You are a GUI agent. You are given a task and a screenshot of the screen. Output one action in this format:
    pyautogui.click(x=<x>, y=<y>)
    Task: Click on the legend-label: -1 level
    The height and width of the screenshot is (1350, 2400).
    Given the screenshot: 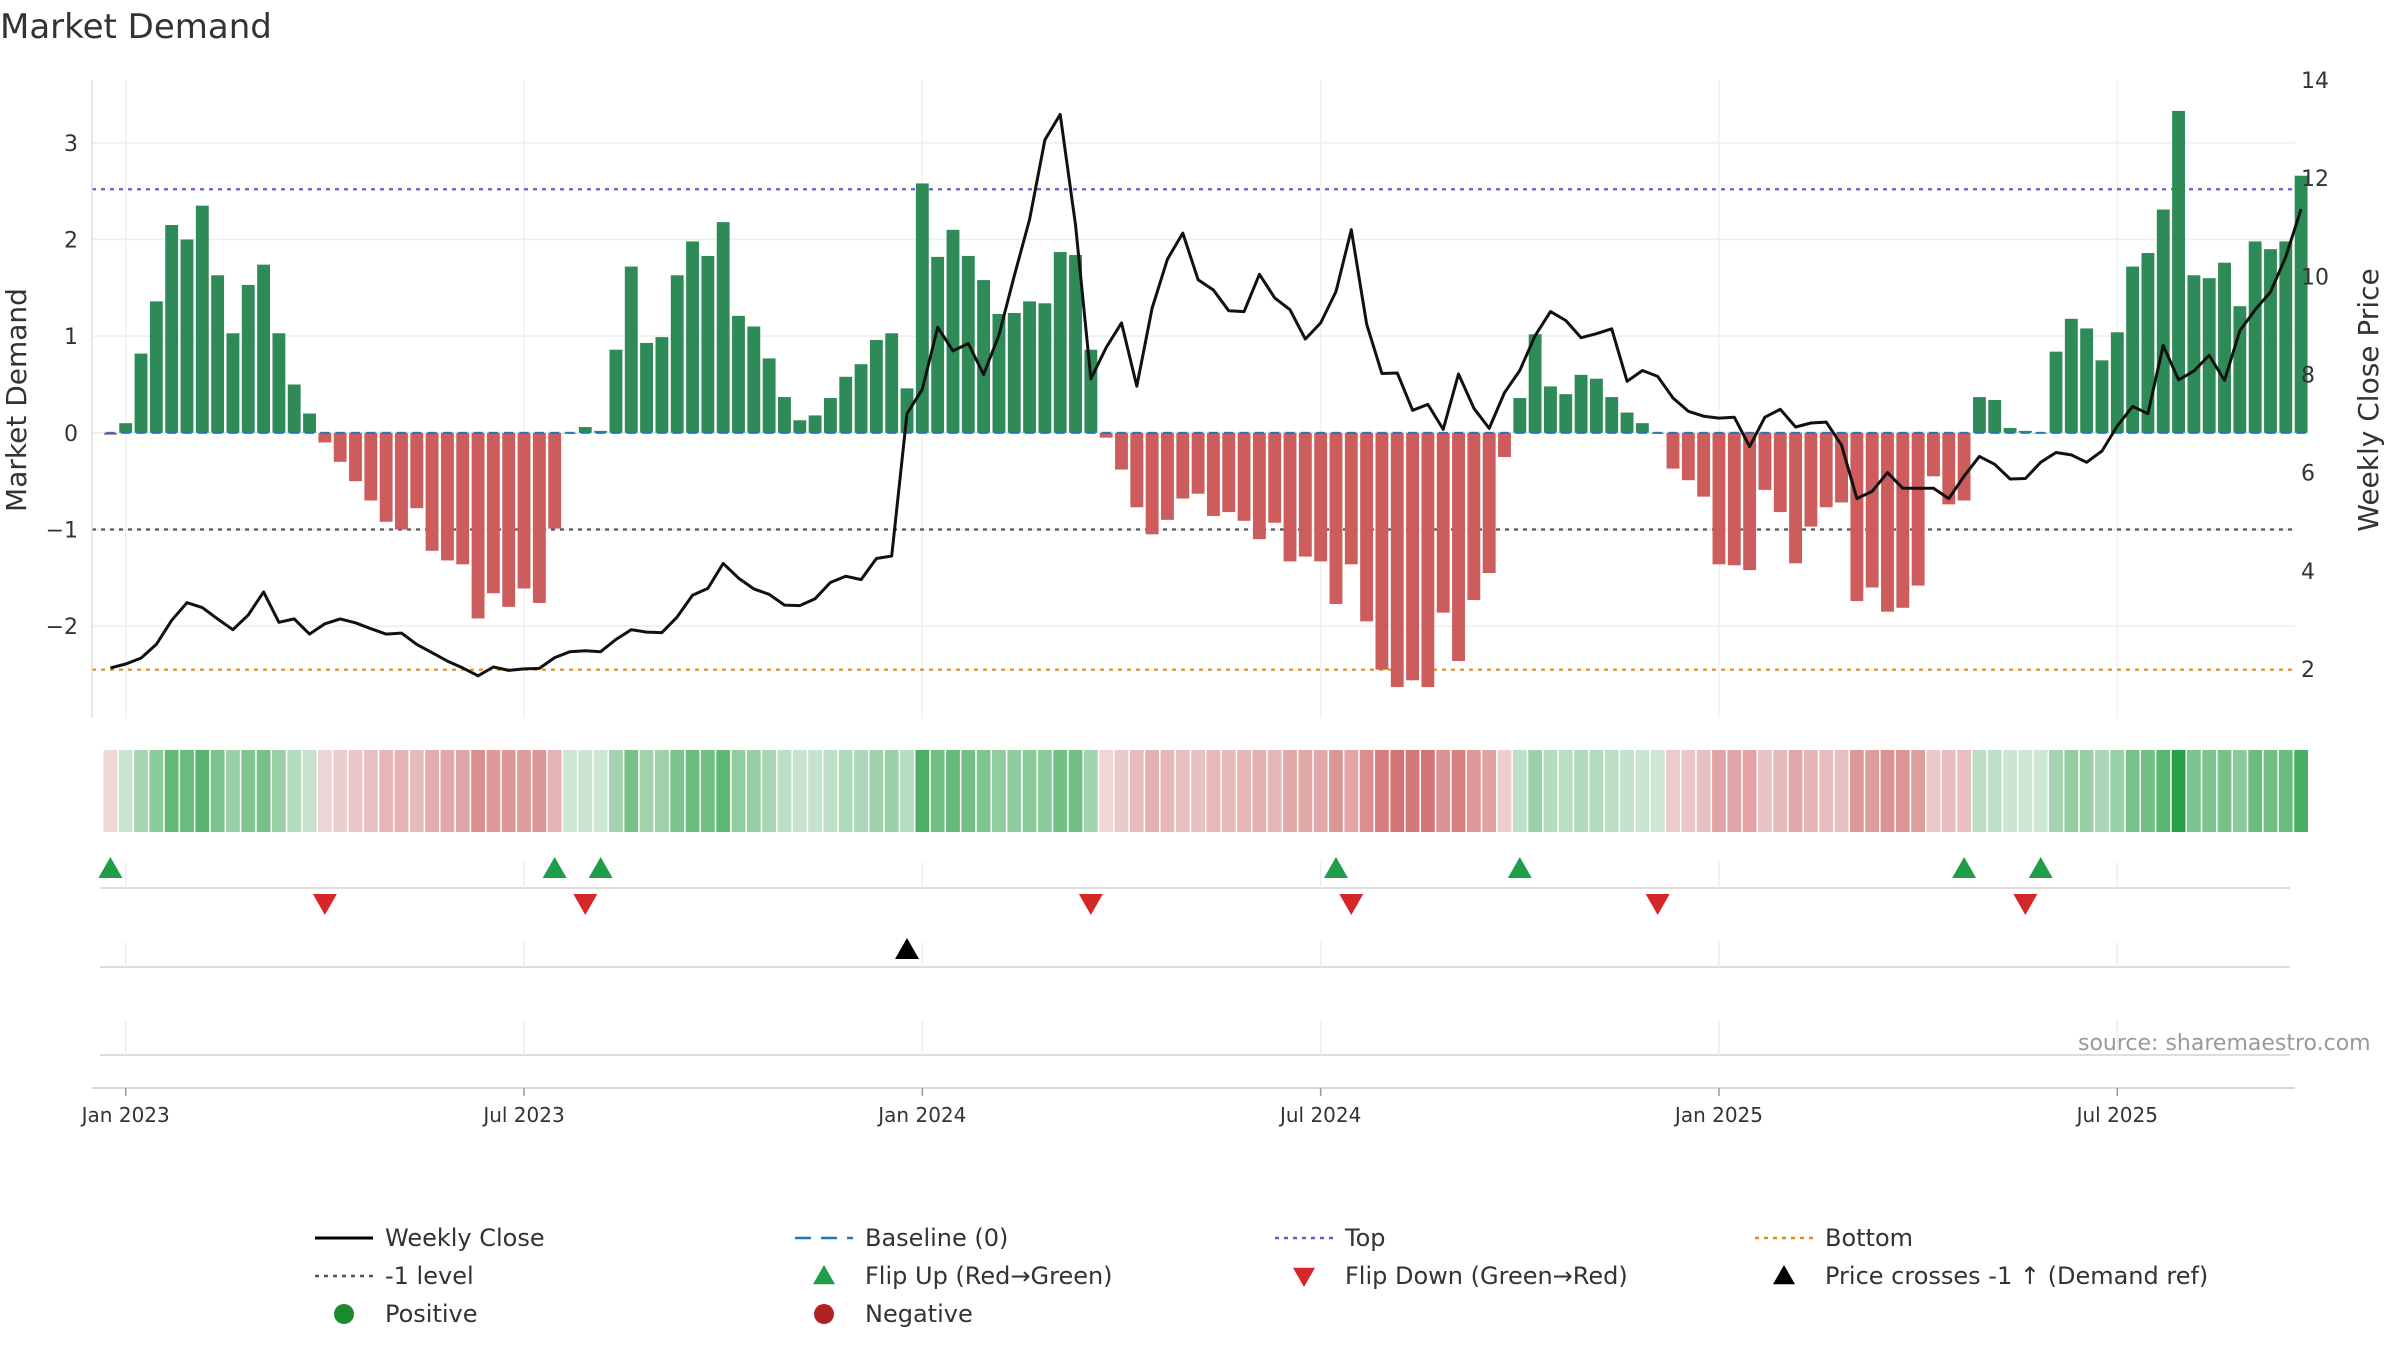 What is the action you would take?
    pyautogui.click(x=429, y=1276)
    